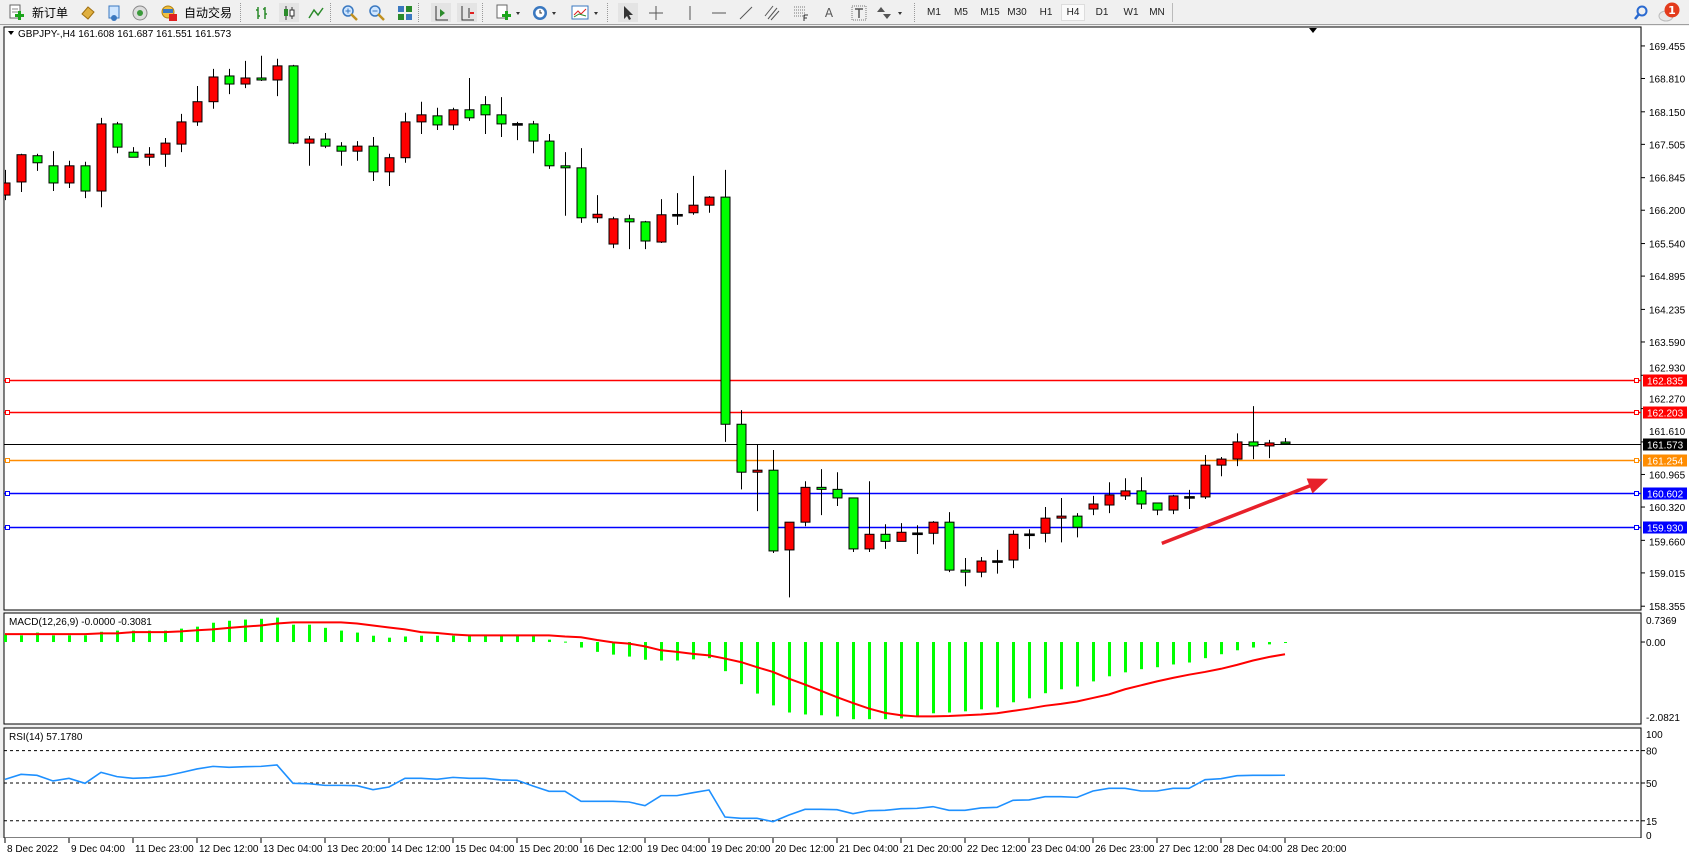 The image size is (1689, 861). What do you see at coordinates (1017, 12) in the screenshot?
I see `timeframe-m30: M30` at bounding box center [1017, 12].